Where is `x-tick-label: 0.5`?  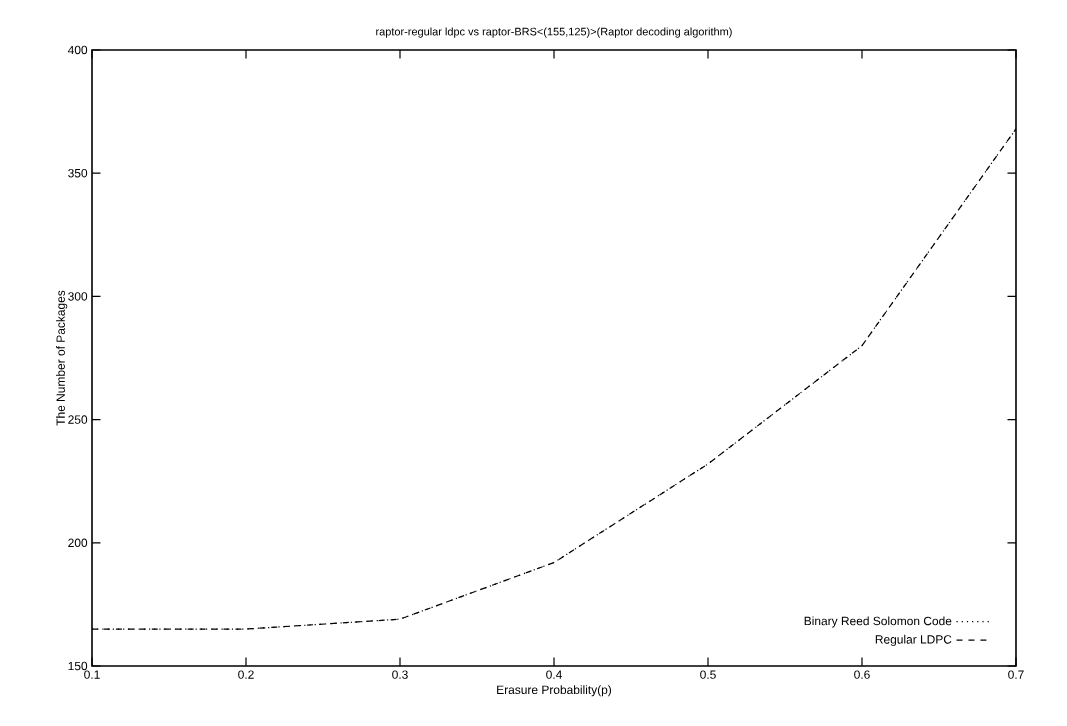
x-tick-label: 0.5 is located at coordinates (708, 674).